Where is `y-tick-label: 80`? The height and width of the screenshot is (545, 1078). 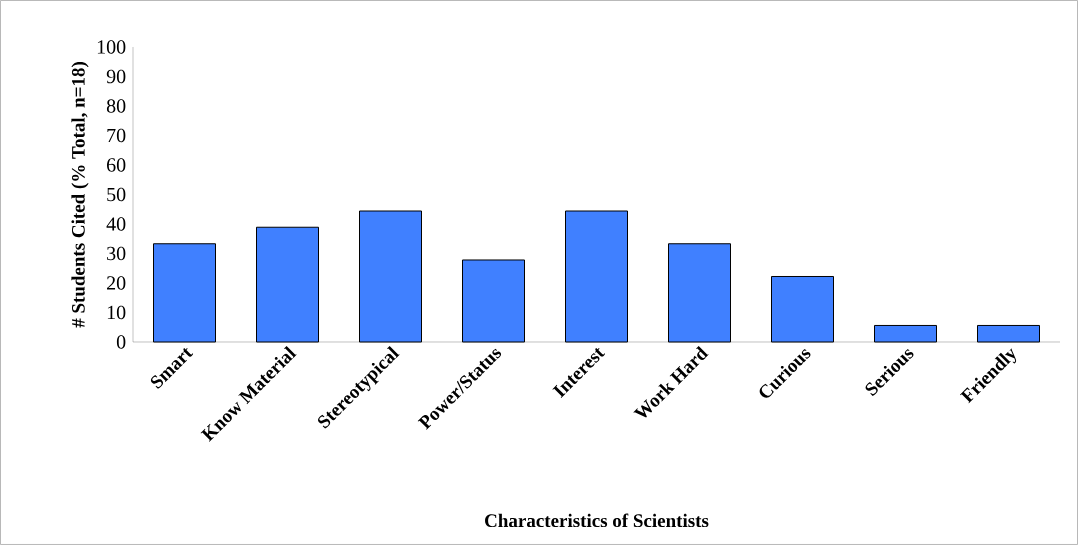 y-tick-label: 80 is located at coordinates (116, 106).